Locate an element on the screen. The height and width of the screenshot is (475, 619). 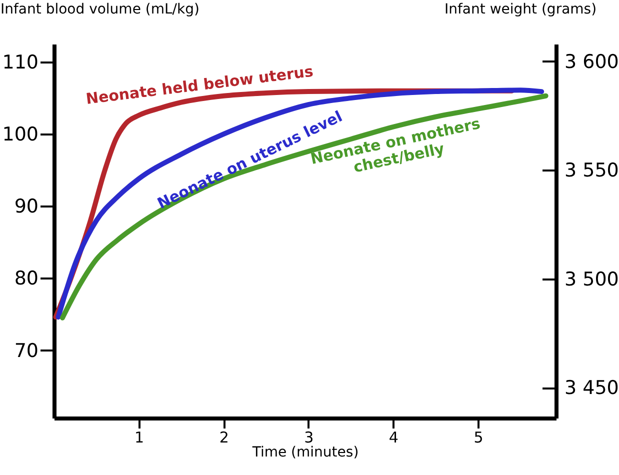
y2-tick-label: 3 450 is located at coordinates (591, 388).